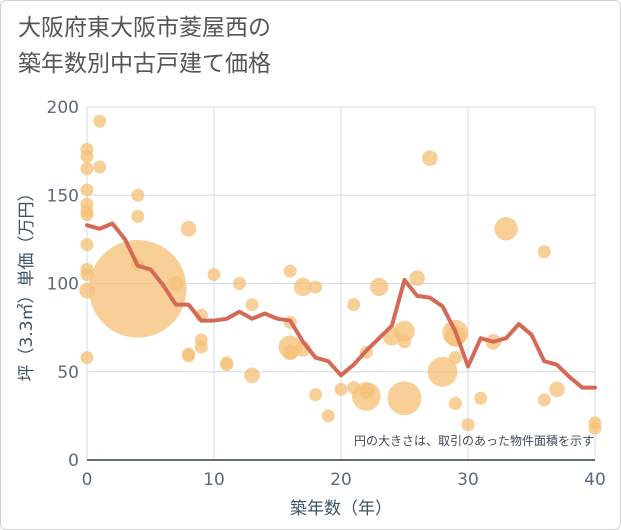 This screenshot has height=530, width=621. What do you see at coordinates (87, 480) in the screenshot?
I see `x-tick-0: 0` at bounding box center [87, 480].